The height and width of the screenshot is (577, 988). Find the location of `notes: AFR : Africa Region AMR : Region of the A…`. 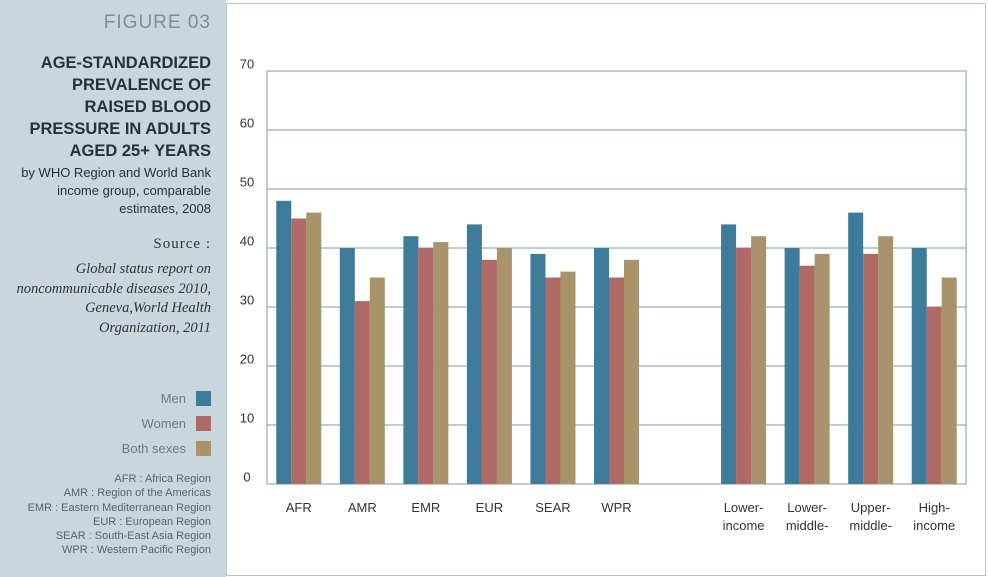

notes: AFR : Africa Region AMR : Region of the A… is located at coordinates (119, 515).